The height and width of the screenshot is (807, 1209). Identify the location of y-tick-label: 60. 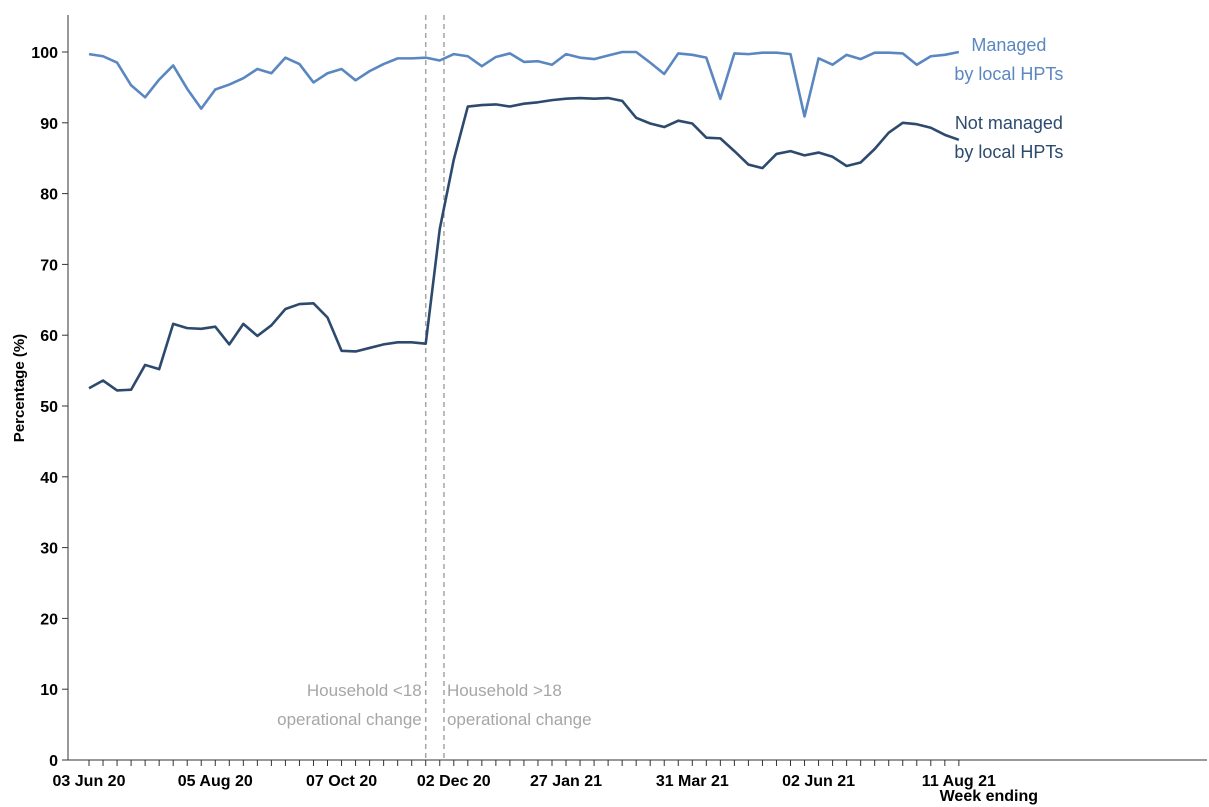
(49, 336).